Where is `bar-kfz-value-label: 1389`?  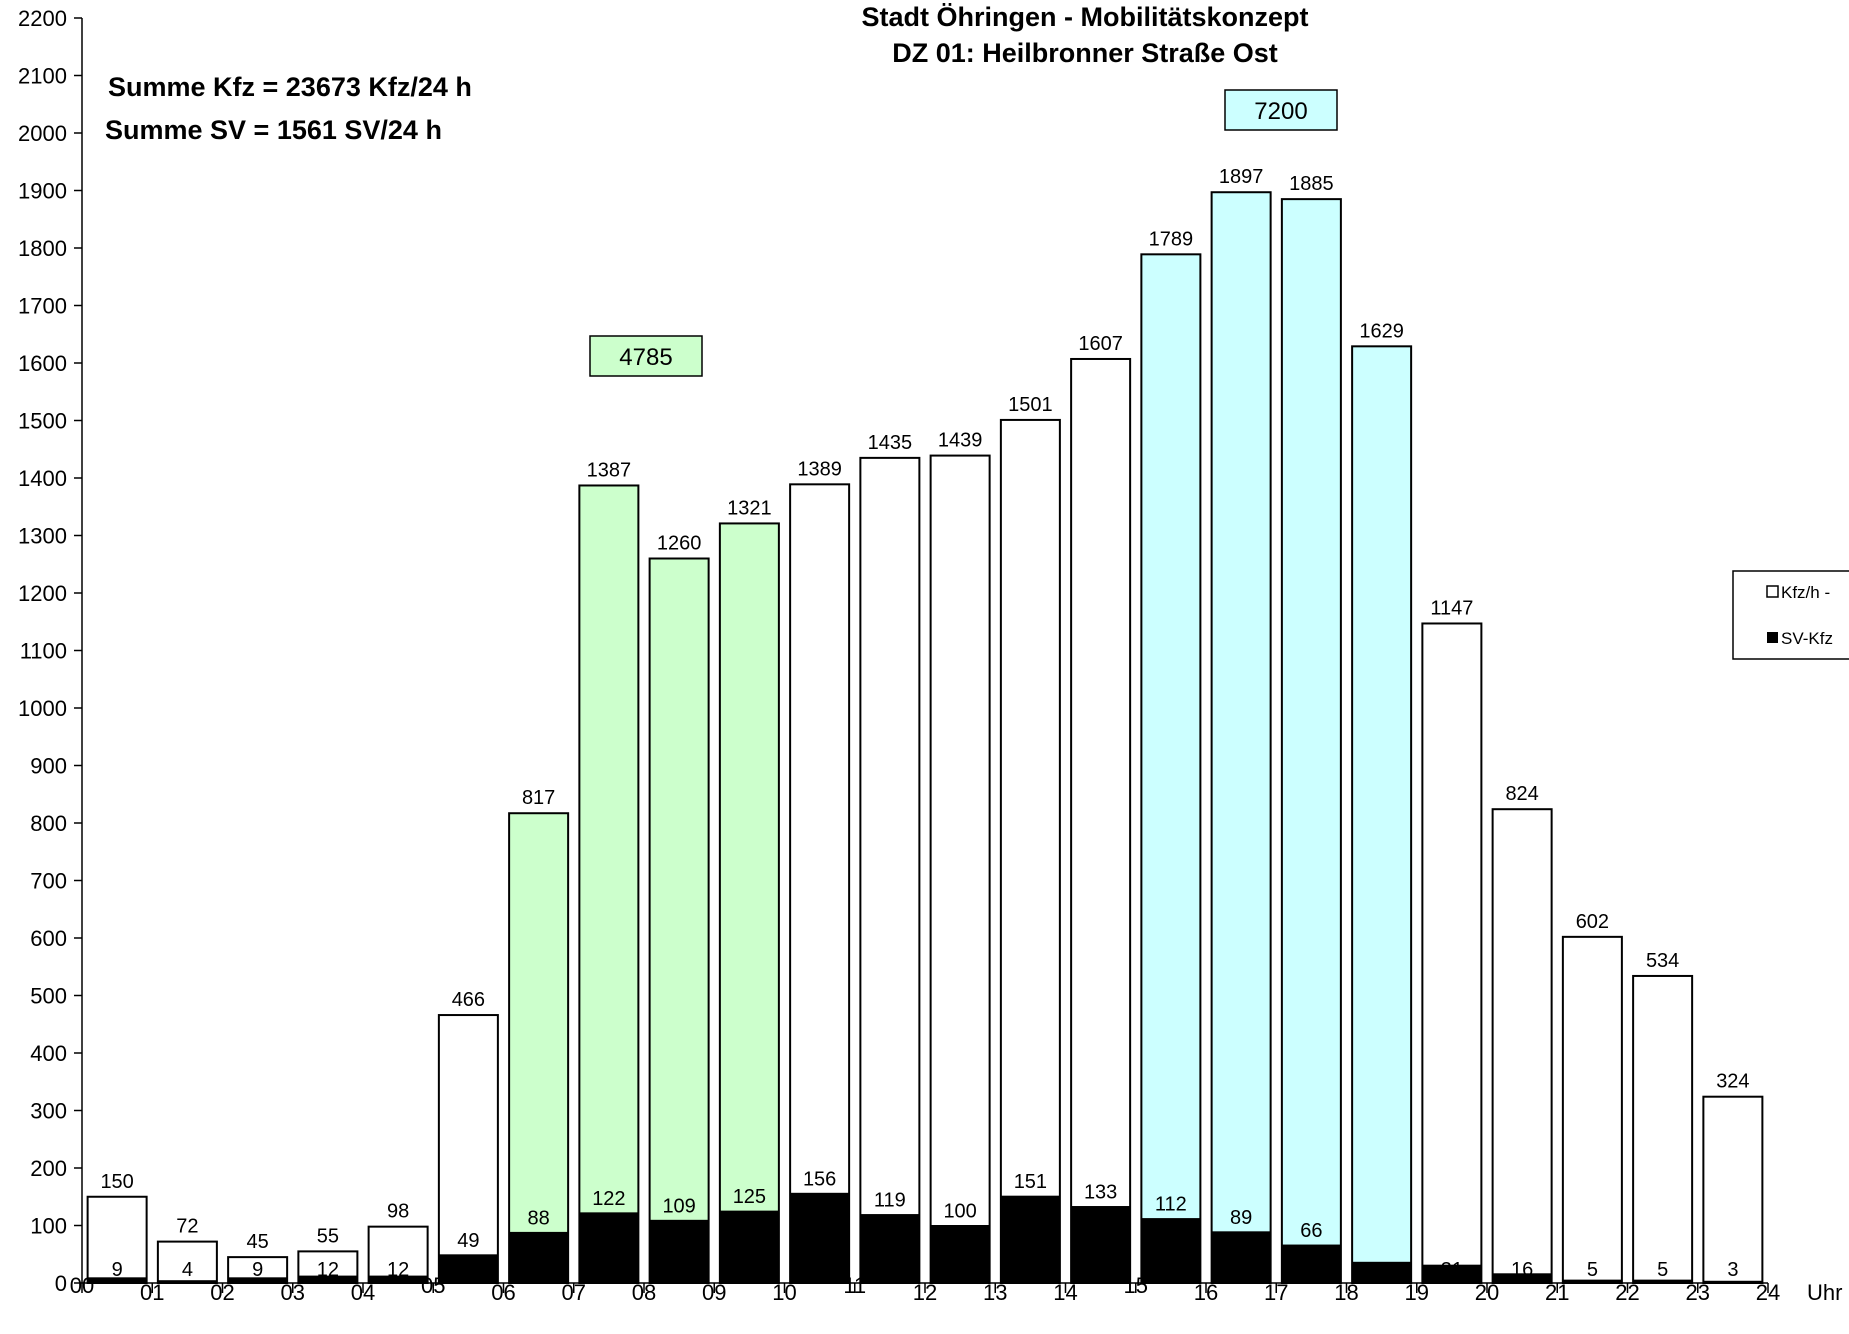 bar-kfz-value-label: 1389 is located at coordinates (819, 469).